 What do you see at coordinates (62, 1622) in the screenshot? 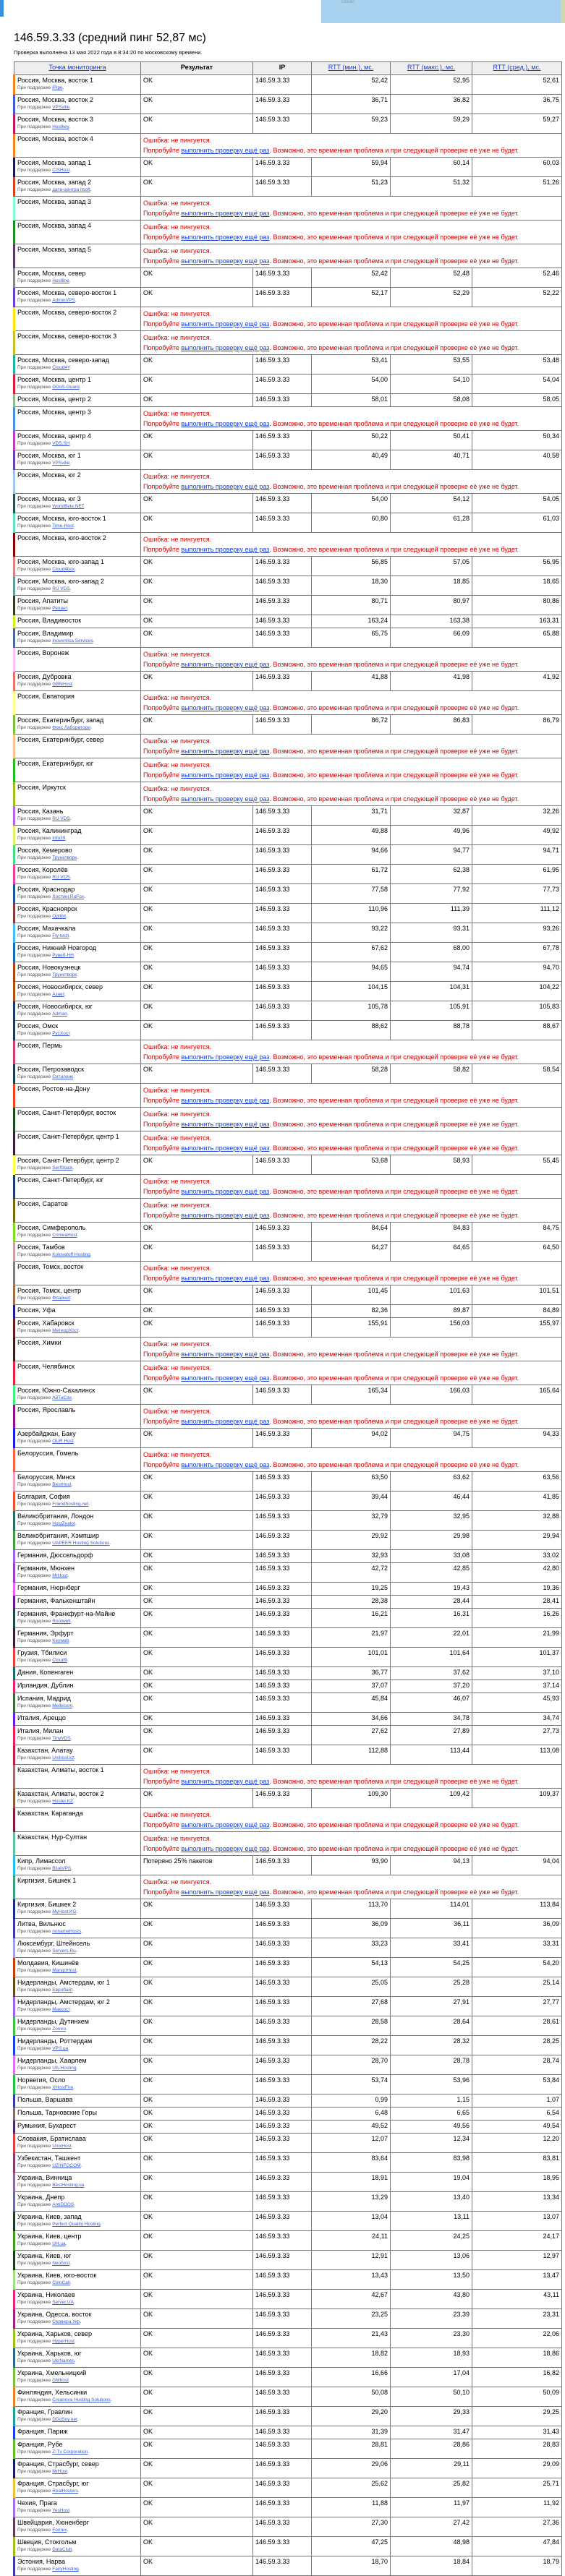
I see `provider-link: Rootwelt` at bounding box center [62, 1622].